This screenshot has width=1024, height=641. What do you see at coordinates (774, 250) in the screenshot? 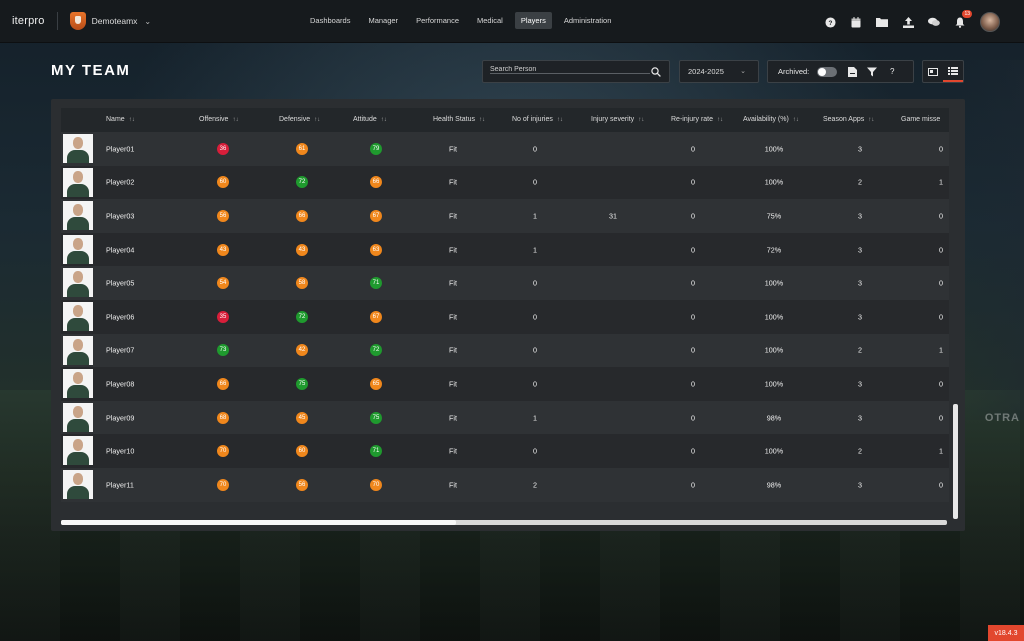
I see `availability: 72%` at bounding box center [774, 250].